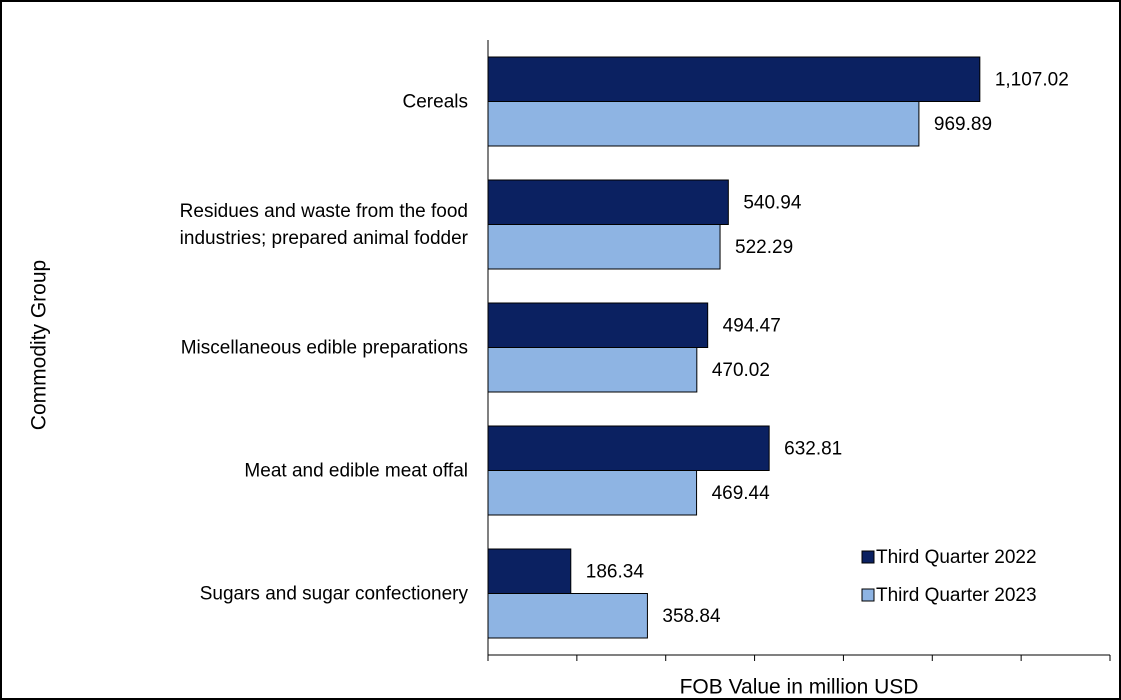  What do you see at coordinates (799, 687) in the screenshot?
I see `x-axis-title: FOB Value in million USD` at bounding box center [799, 687].